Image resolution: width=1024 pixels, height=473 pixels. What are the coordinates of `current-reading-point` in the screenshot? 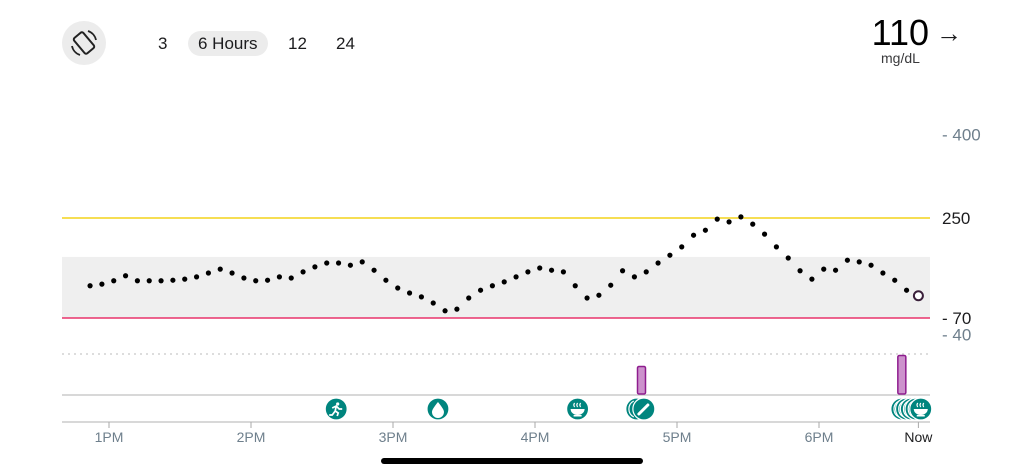 It's located at (918, 296).